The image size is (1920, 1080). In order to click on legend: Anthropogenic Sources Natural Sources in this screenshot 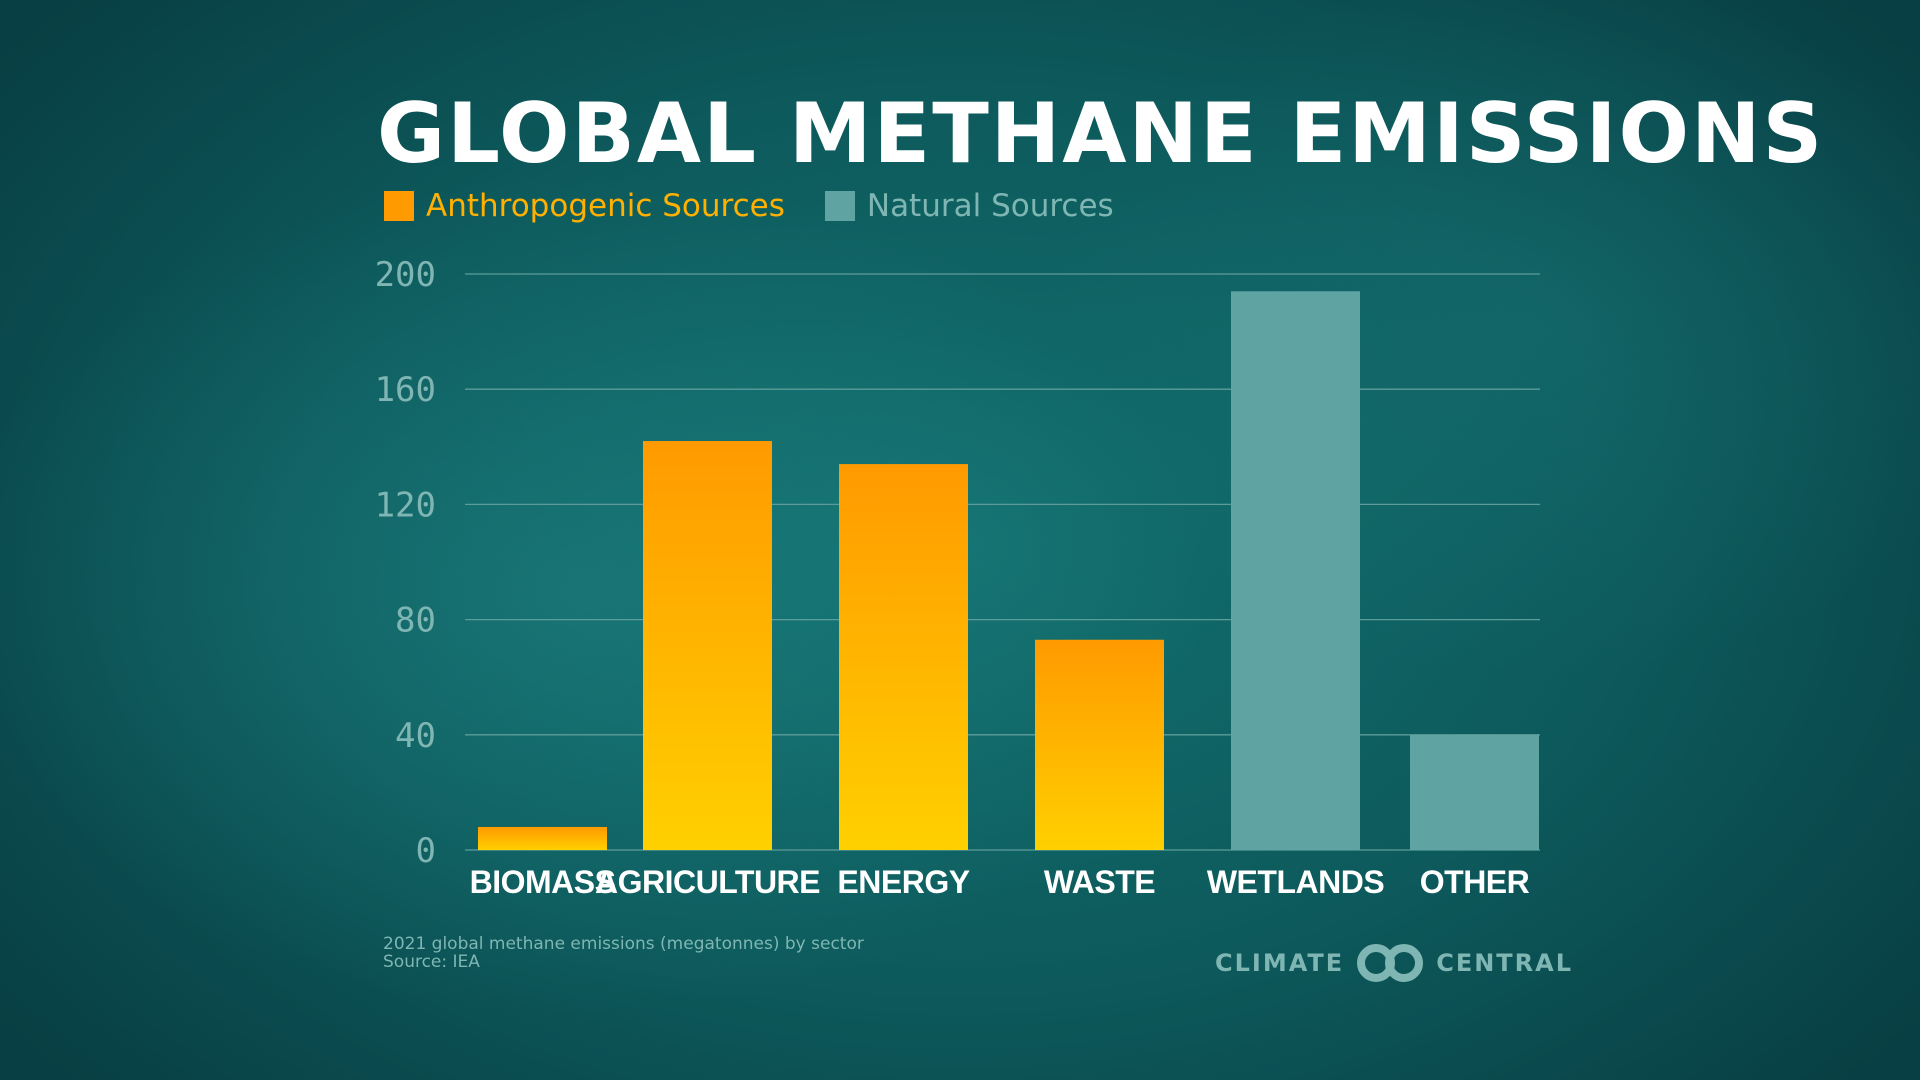, I will do `click(762, 206)`.